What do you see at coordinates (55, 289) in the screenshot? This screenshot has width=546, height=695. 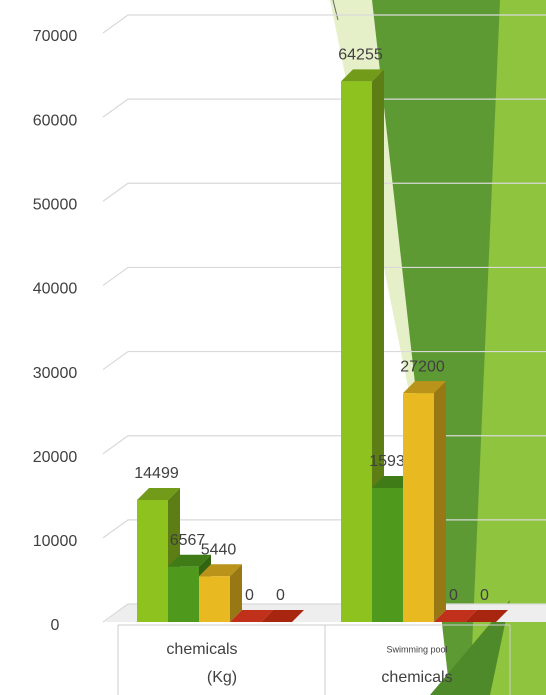 I see `y-tick-label: 40000` at bounding box center [55, 289].